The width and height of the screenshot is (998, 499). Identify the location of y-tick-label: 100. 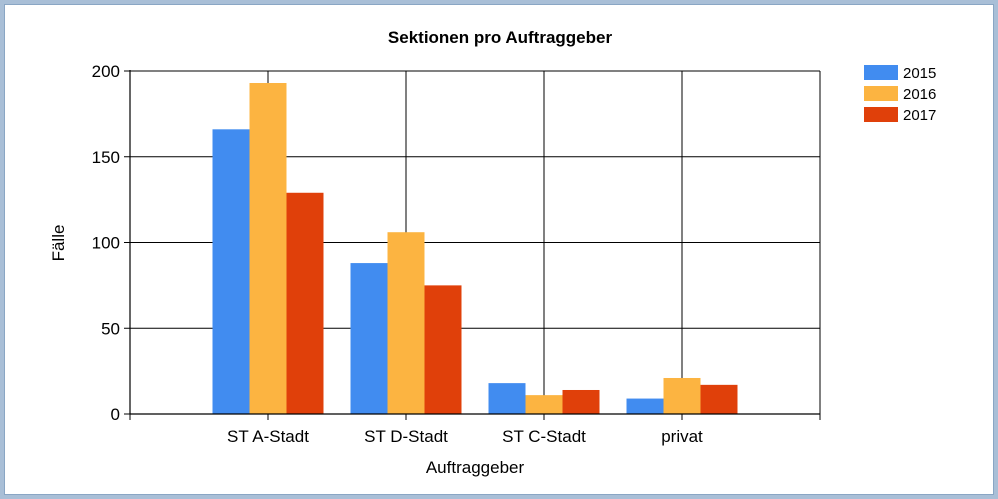
(106, 243).